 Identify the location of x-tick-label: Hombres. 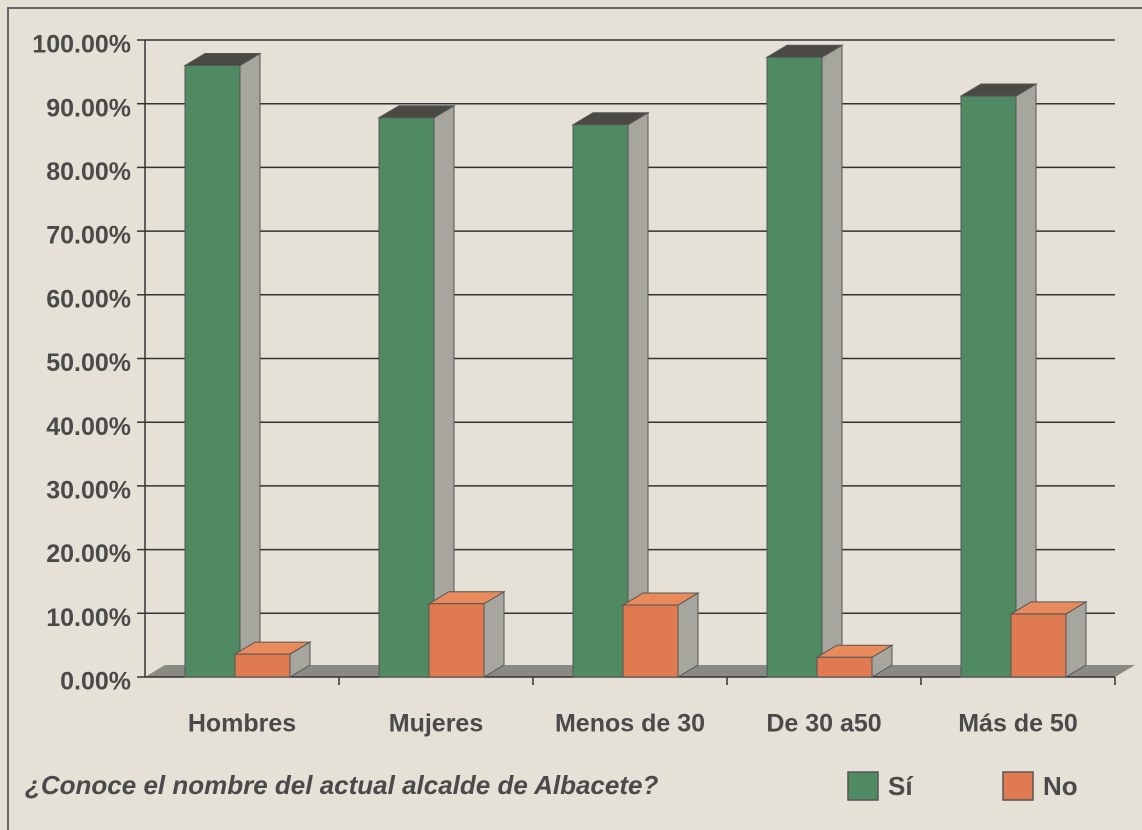
(242, 724).